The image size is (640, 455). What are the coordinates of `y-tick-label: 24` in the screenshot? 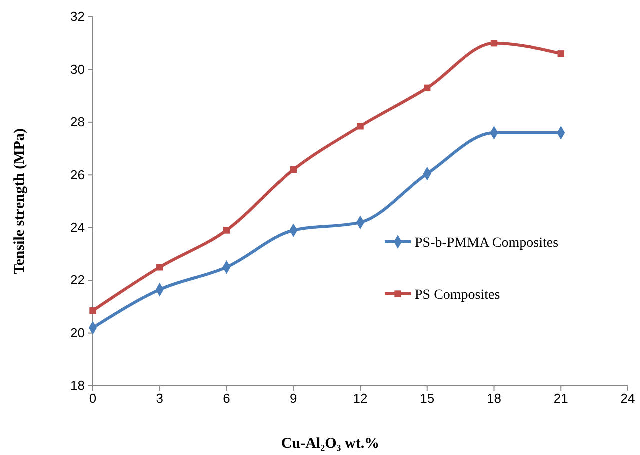 It's located at (77, 228).